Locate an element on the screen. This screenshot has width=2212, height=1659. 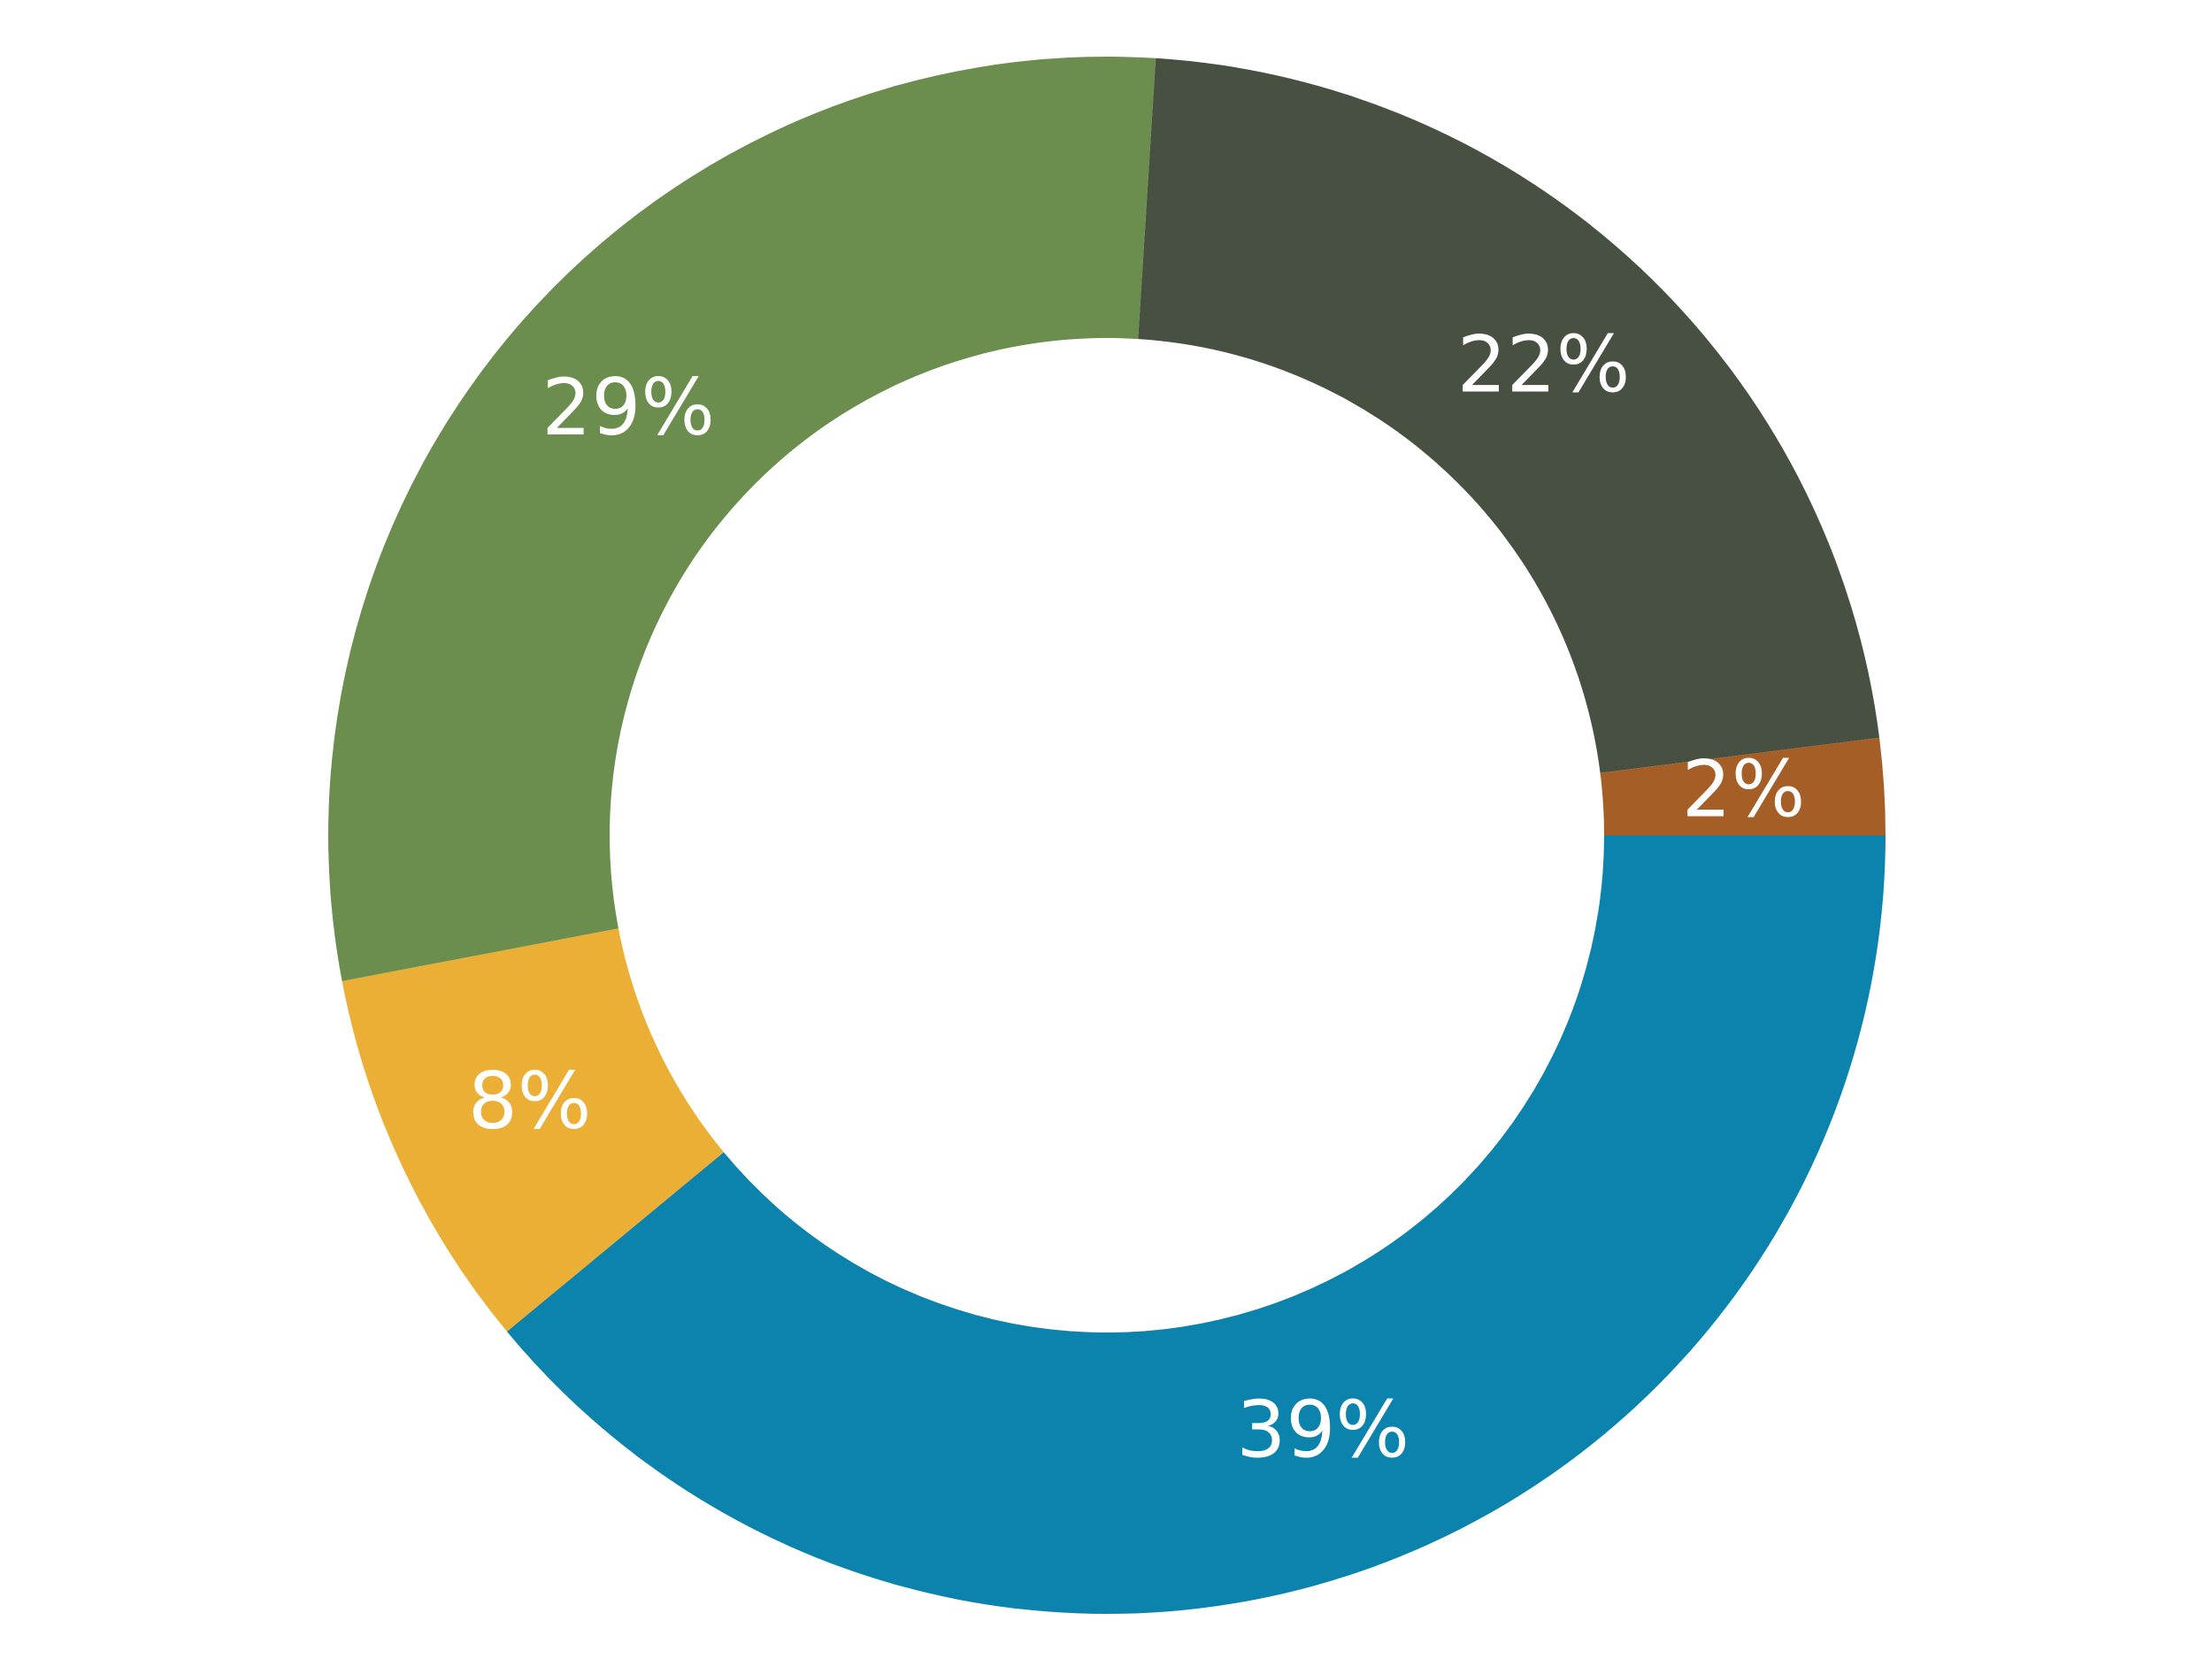
value-label: 8% is located at coordinates (530, 1102).